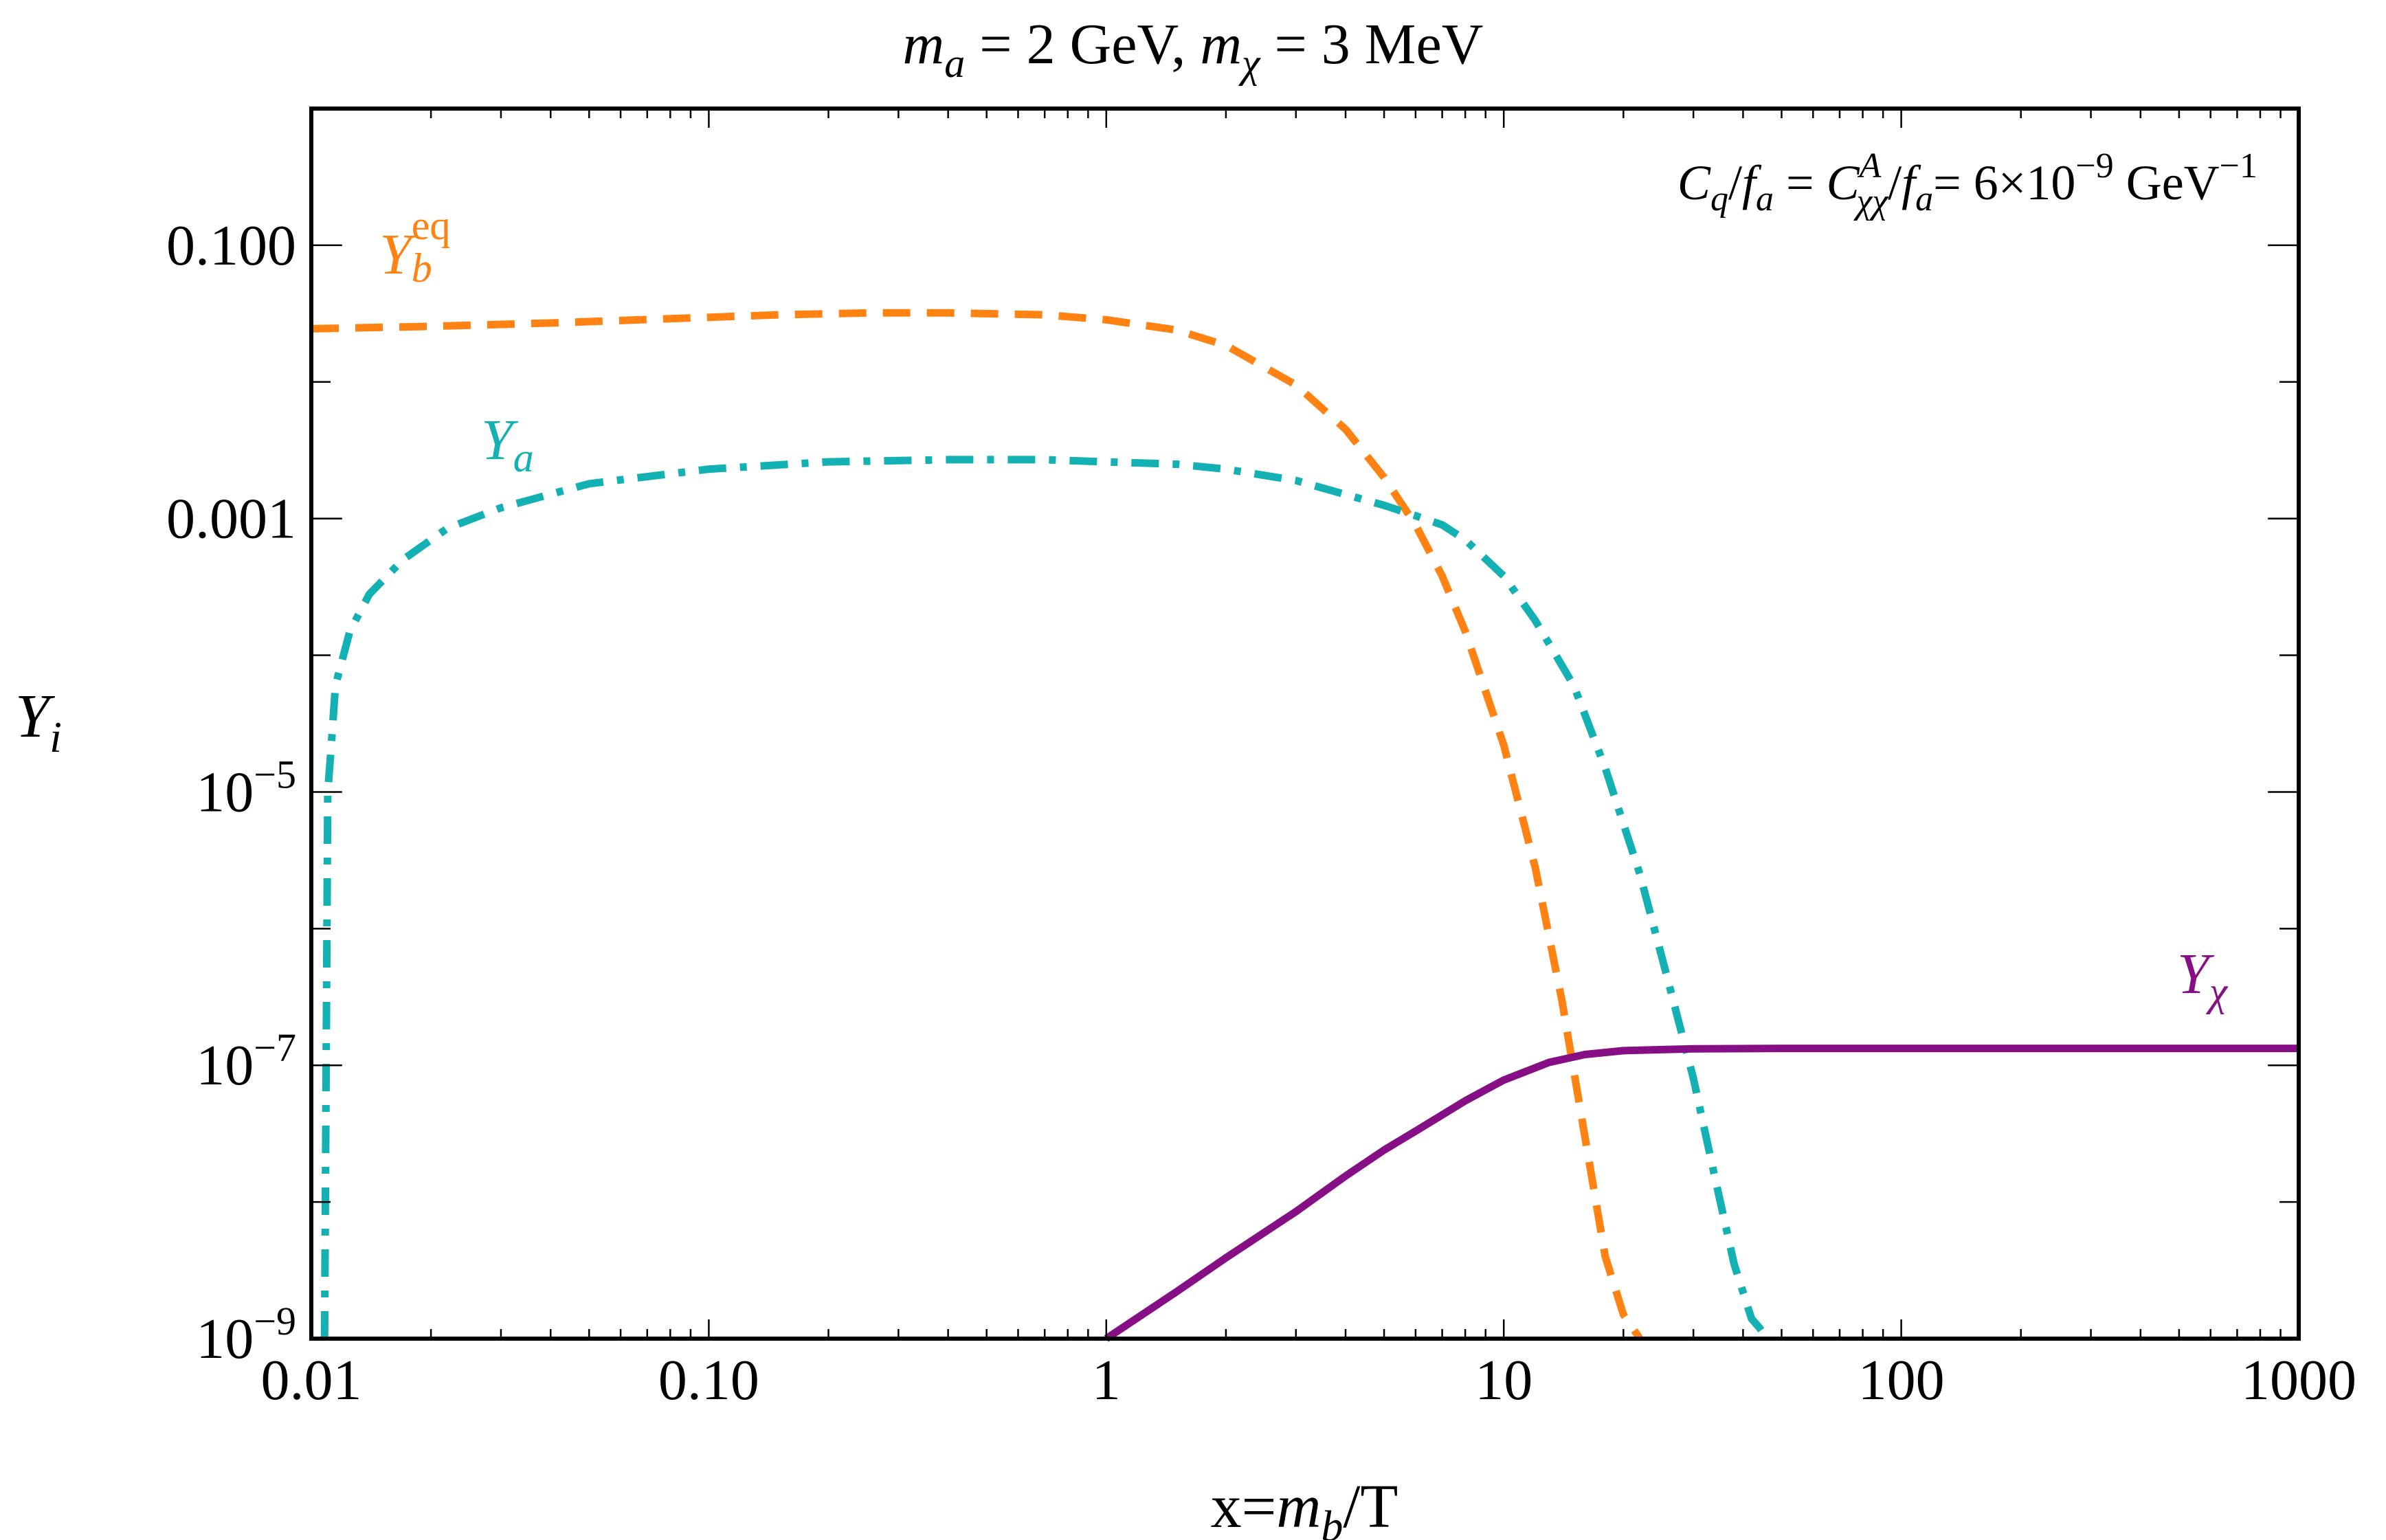  What do you see at coordinates (231, 246) in the screenshot?
I see `y-tick-label: 0.100` at bounding box center [231, 246].